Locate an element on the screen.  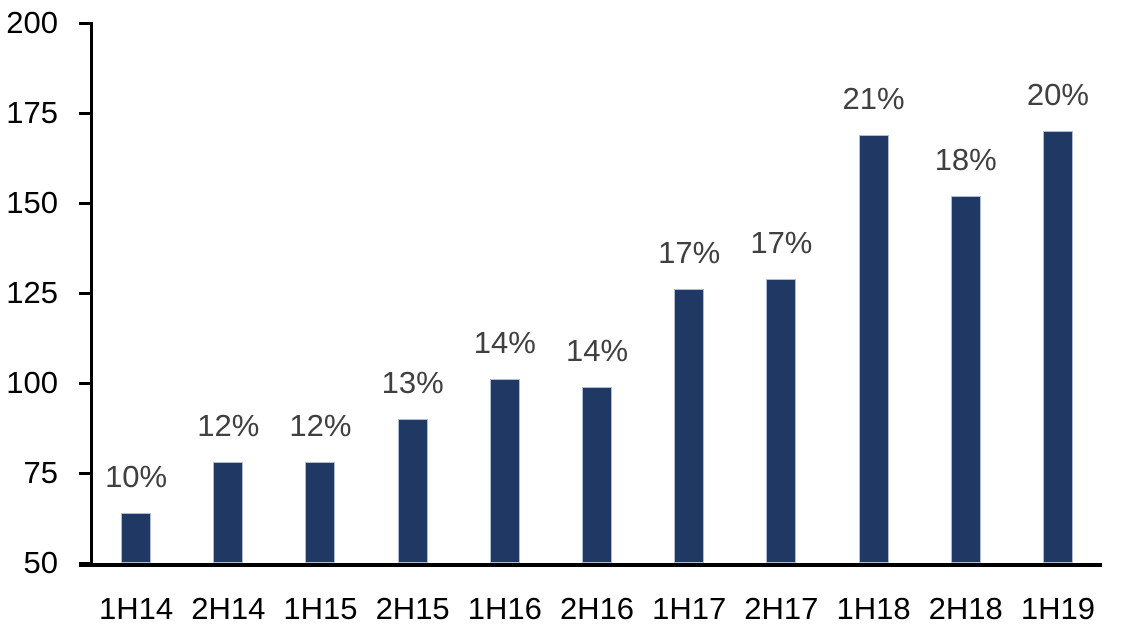
y-axis-tick-label: 200 is located at coordinates (32, 22).